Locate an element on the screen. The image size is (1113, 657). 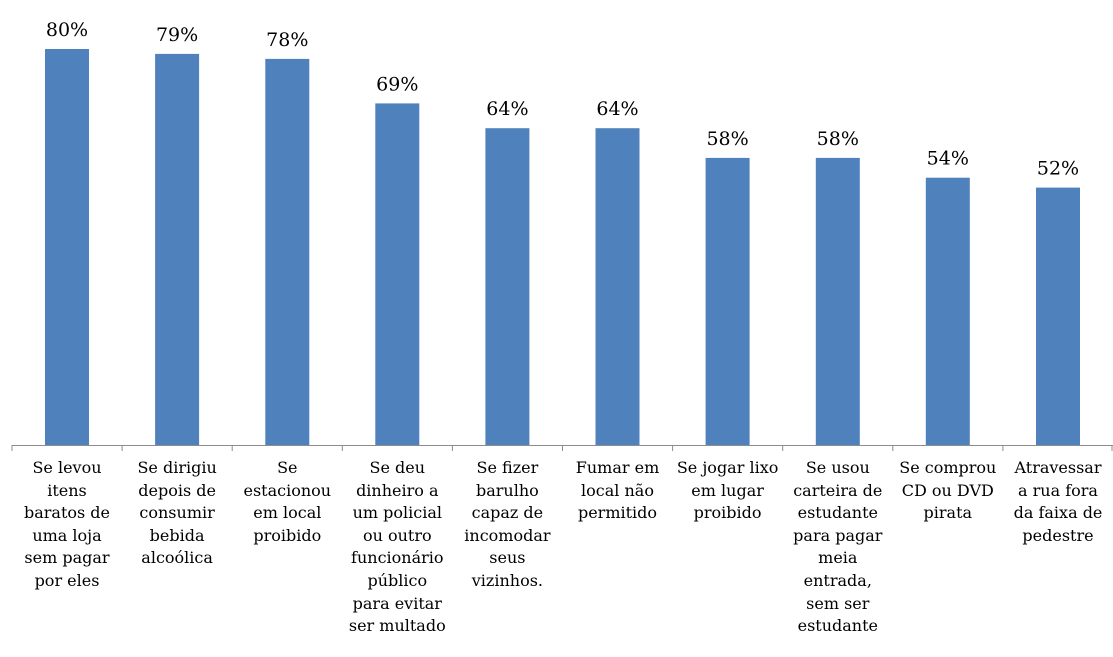
category-label-6: Fumar em local não permitido is located at coordinates (617, 490).